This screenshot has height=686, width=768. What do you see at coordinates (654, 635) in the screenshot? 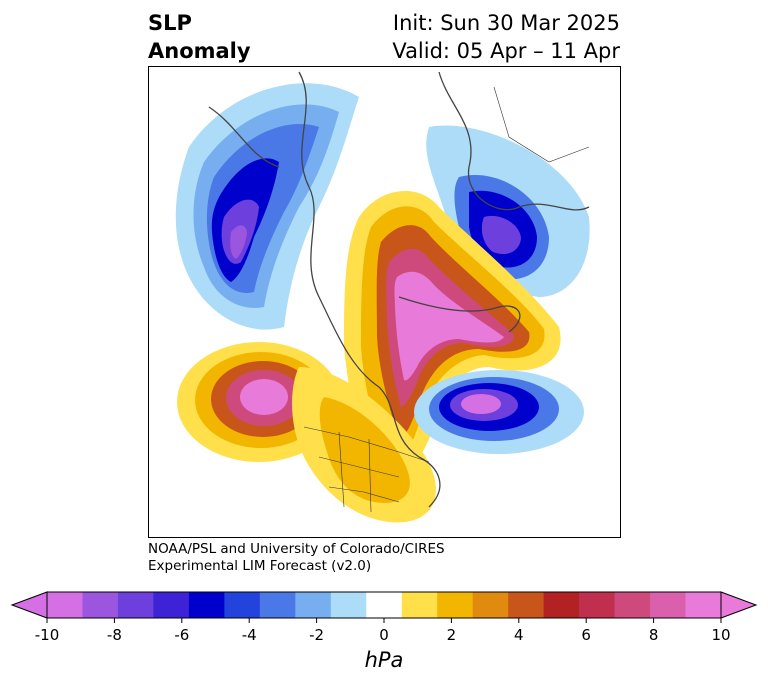
I see `colorbar-tick-label: 8` at bounding box center [654, 635].